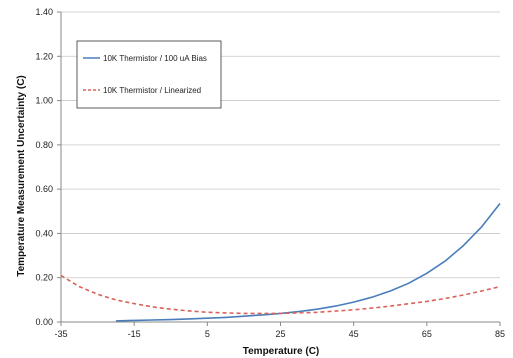  What do you see at coordinates (44, 56) in the screenshot?
I see `y-tick-label: 1.20` at bounding box center [44, 56].